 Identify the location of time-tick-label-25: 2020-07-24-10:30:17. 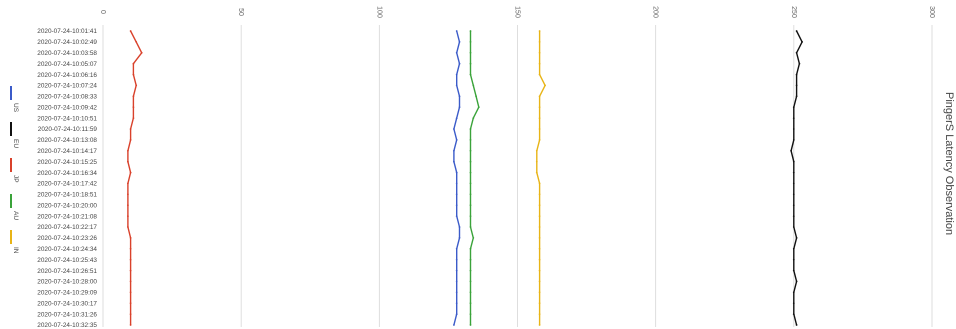
(67, 303).